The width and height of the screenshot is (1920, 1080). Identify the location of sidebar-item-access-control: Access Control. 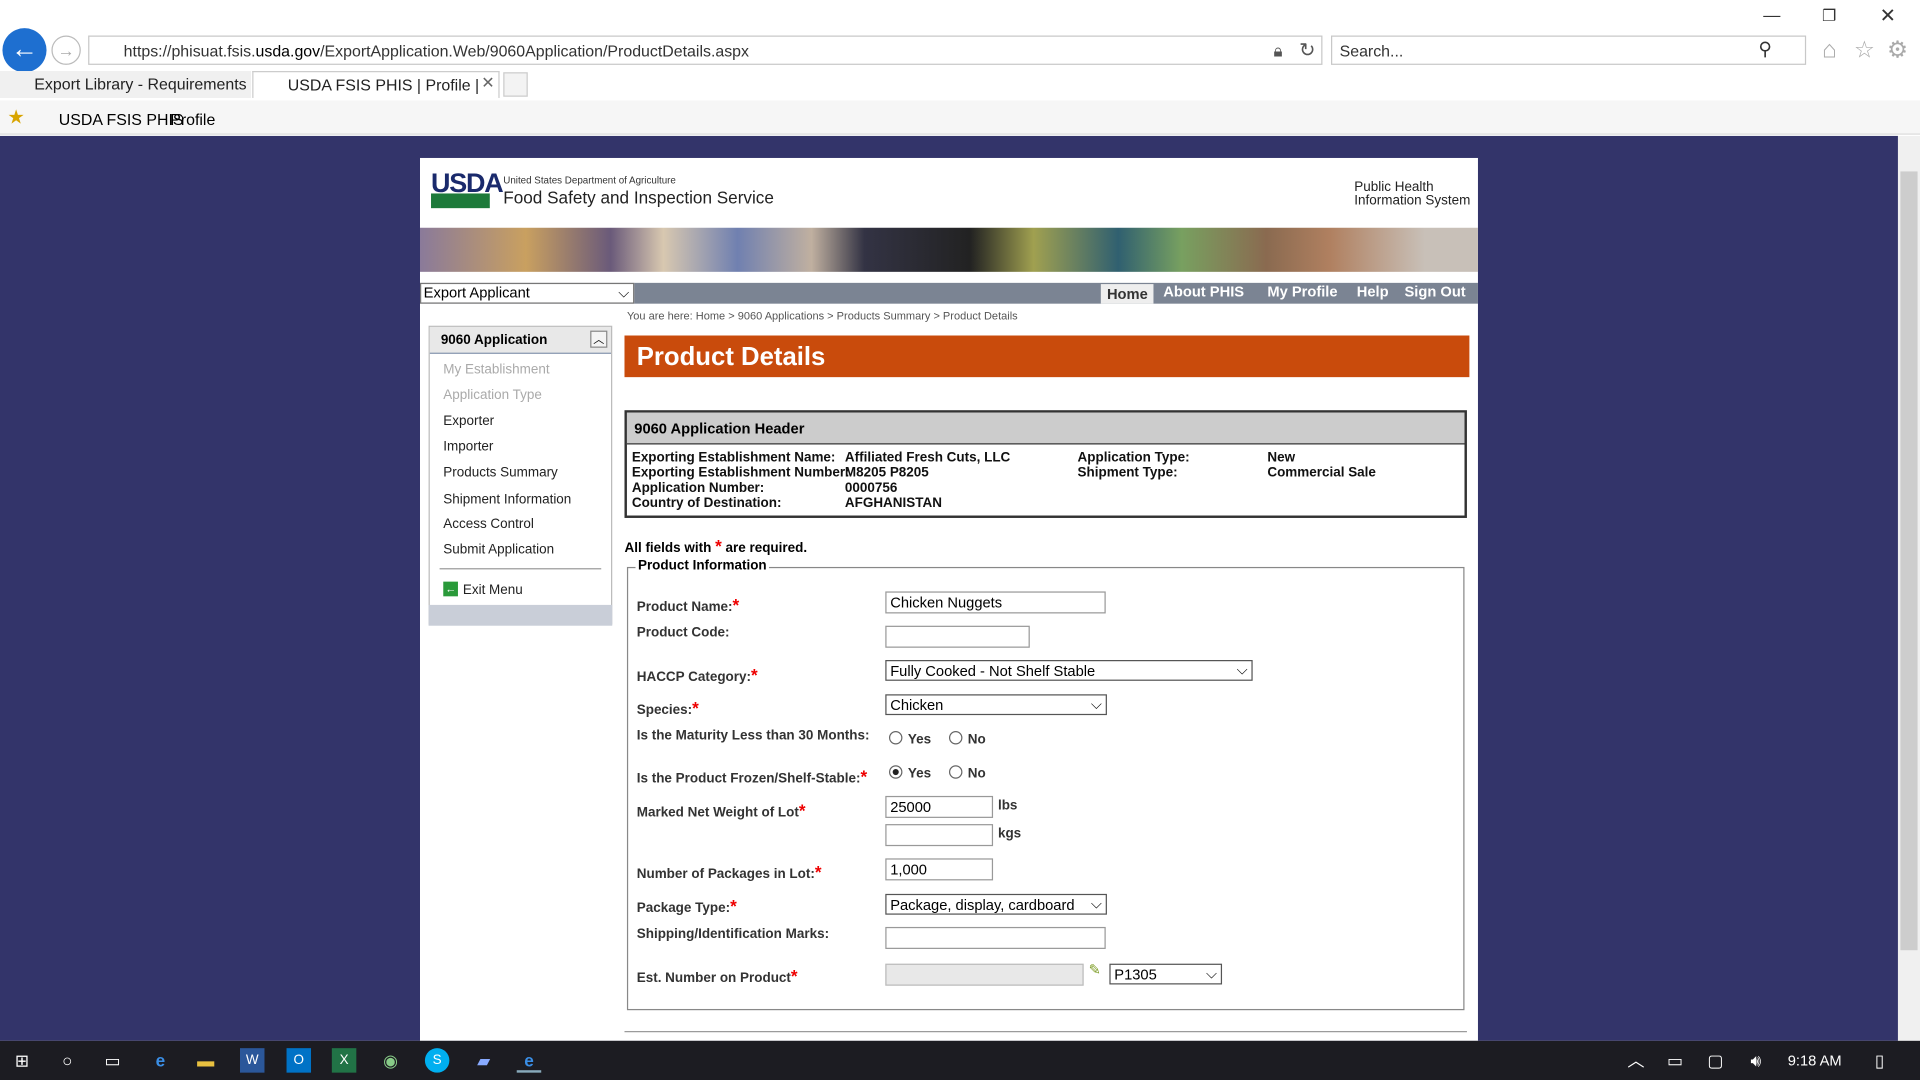
(488, 524).